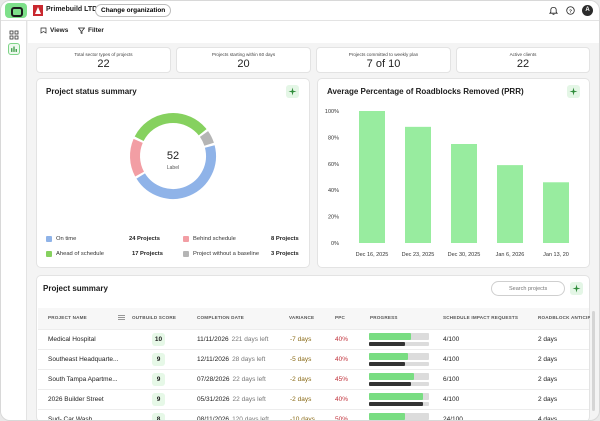 This screenshot has height=421, width=600. I want to click on y-tick-label: 0%, so click(335, 244).